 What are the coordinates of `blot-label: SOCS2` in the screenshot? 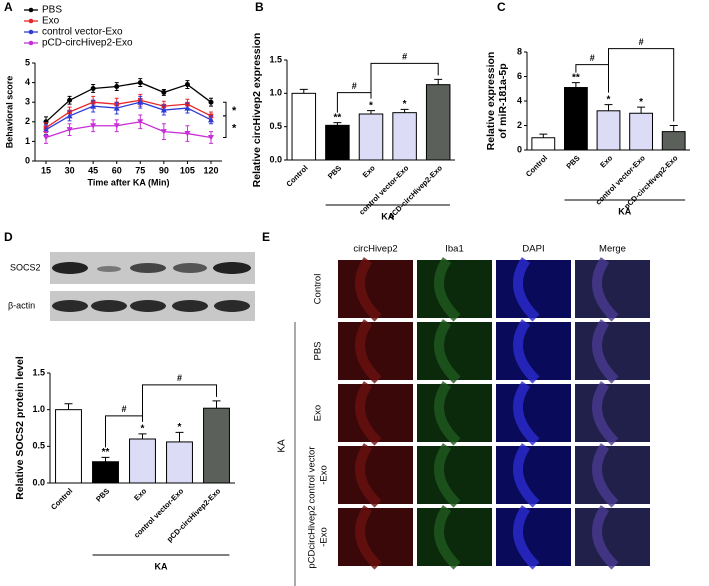 It's located at (25, 267).